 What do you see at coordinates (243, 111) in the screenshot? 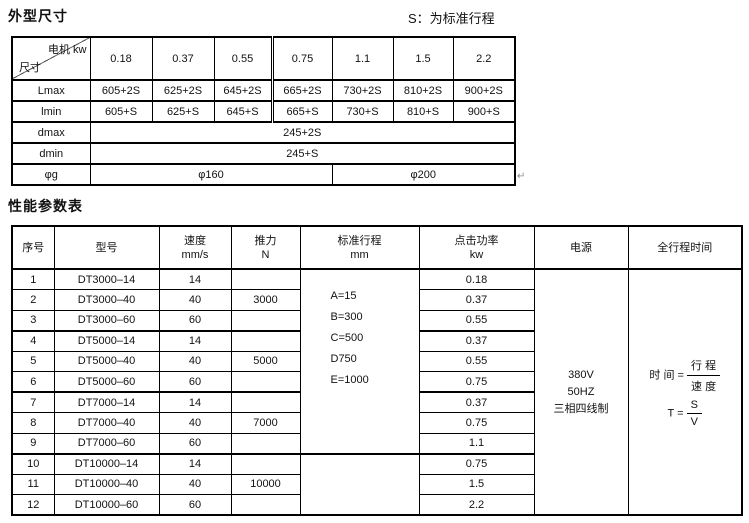
I see `dim-cell: 645+S` at bounding box center [243, 111].